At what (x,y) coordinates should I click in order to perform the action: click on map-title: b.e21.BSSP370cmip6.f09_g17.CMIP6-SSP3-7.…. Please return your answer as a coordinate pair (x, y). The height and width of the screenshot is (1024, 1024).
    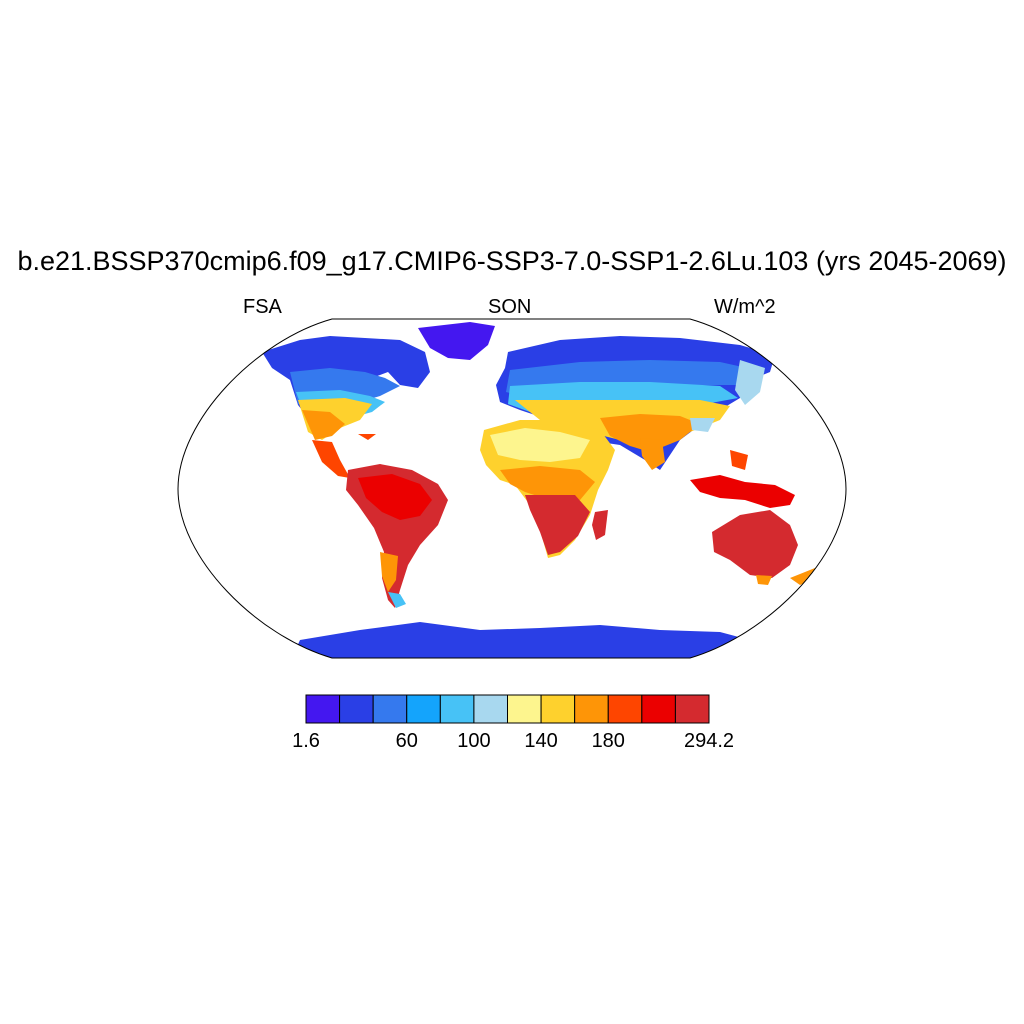
    Looking at the image, I should click on (512, 261).